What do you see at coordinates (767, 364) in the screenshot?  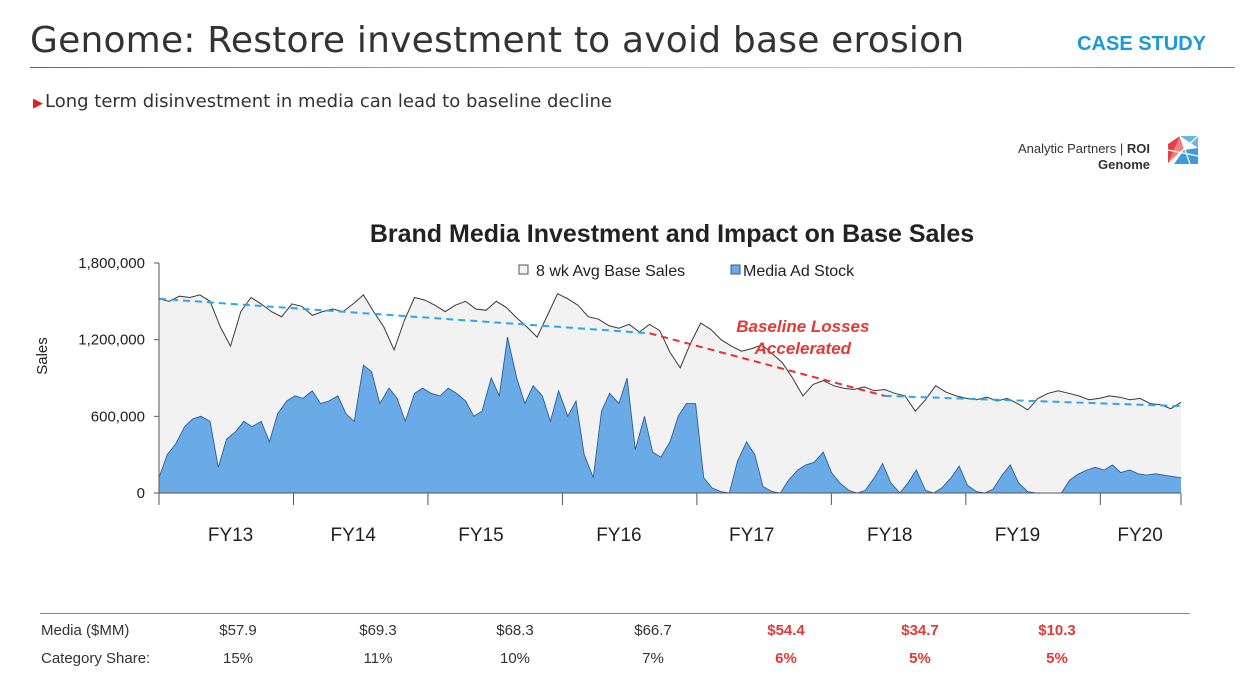 I see `red-trend-line` at bounding box center [767, 364].